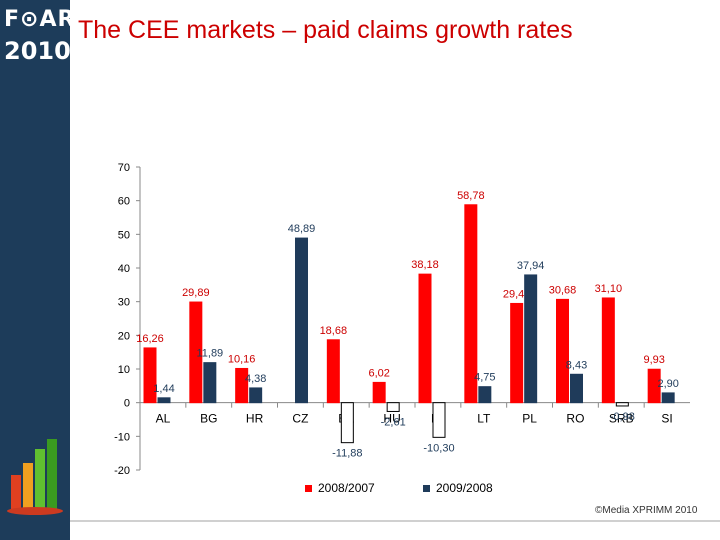  Describe the element at coordinates (484, 419) in the screenshot. I see `x-category-label: LT` at that location.